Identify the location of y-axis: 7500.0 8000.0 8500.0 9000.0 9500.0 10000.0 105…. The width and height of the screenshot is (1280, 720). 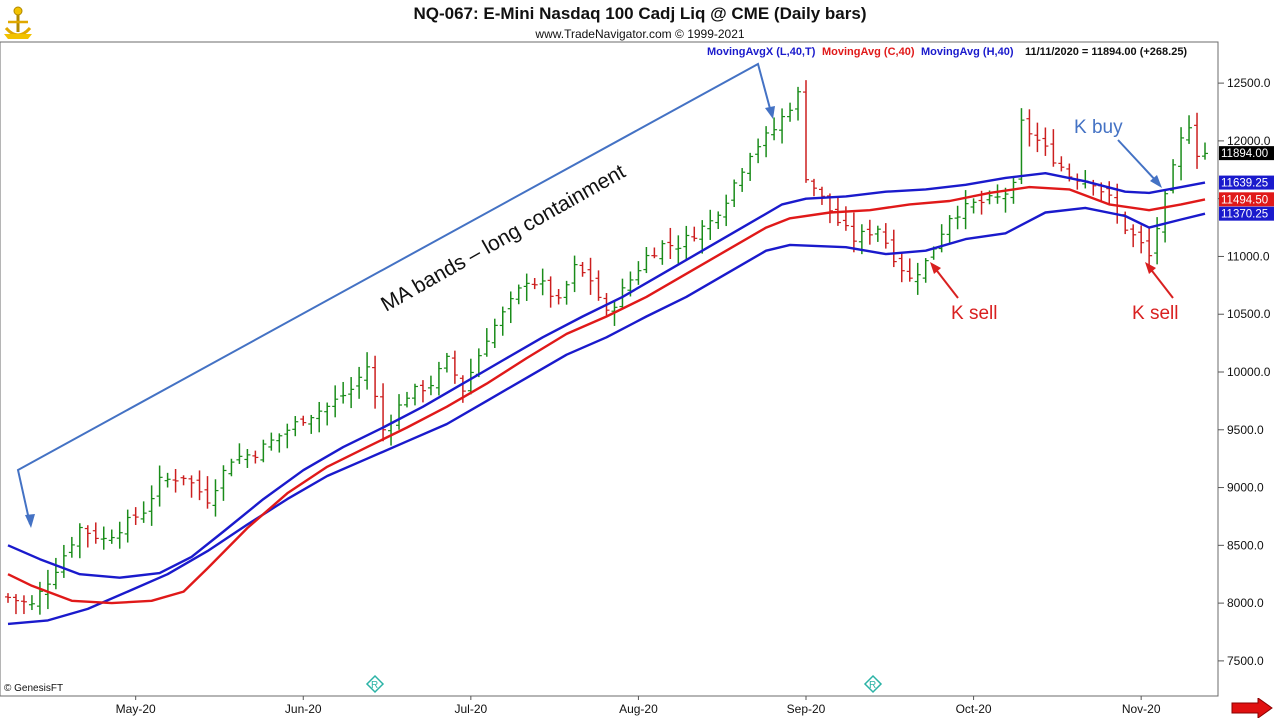
(1244, 372).